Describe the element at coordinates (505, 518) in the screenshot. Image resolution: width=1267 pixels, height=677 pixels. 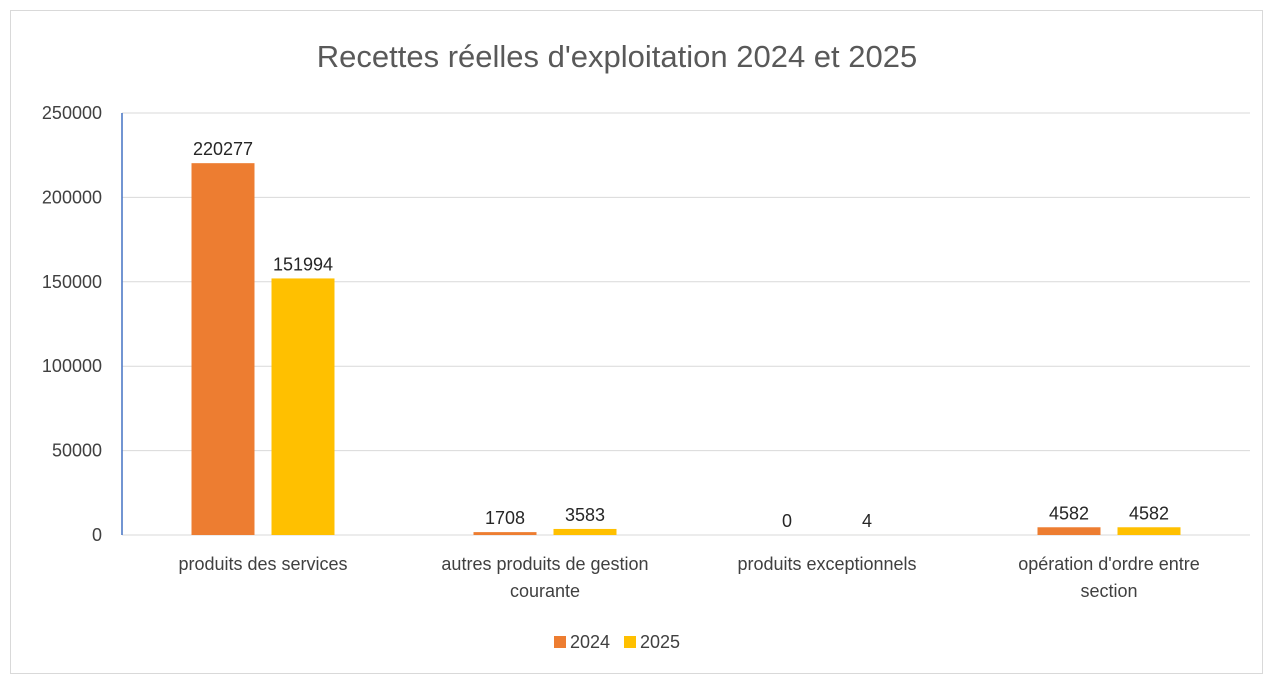
I see `data-label: 1708` at that location.